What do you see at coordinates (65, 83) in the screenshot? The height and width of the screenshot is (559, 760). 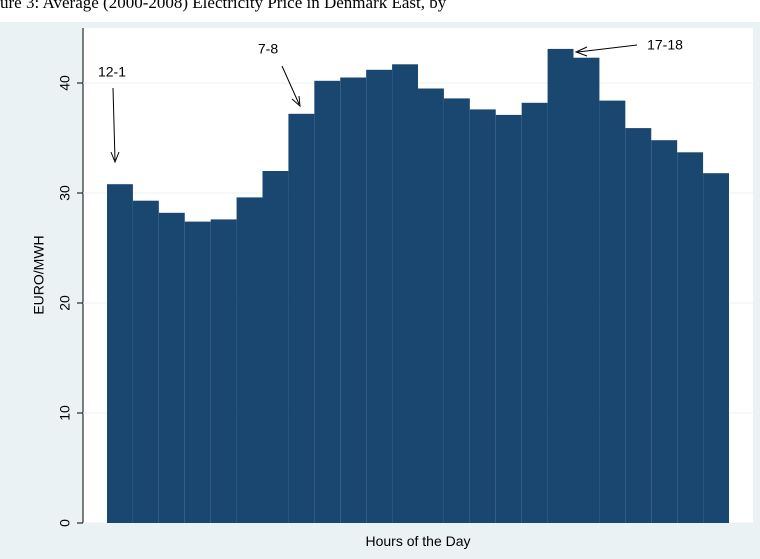 I see `y-tick-label: 40` at bounding box center [65, 83].